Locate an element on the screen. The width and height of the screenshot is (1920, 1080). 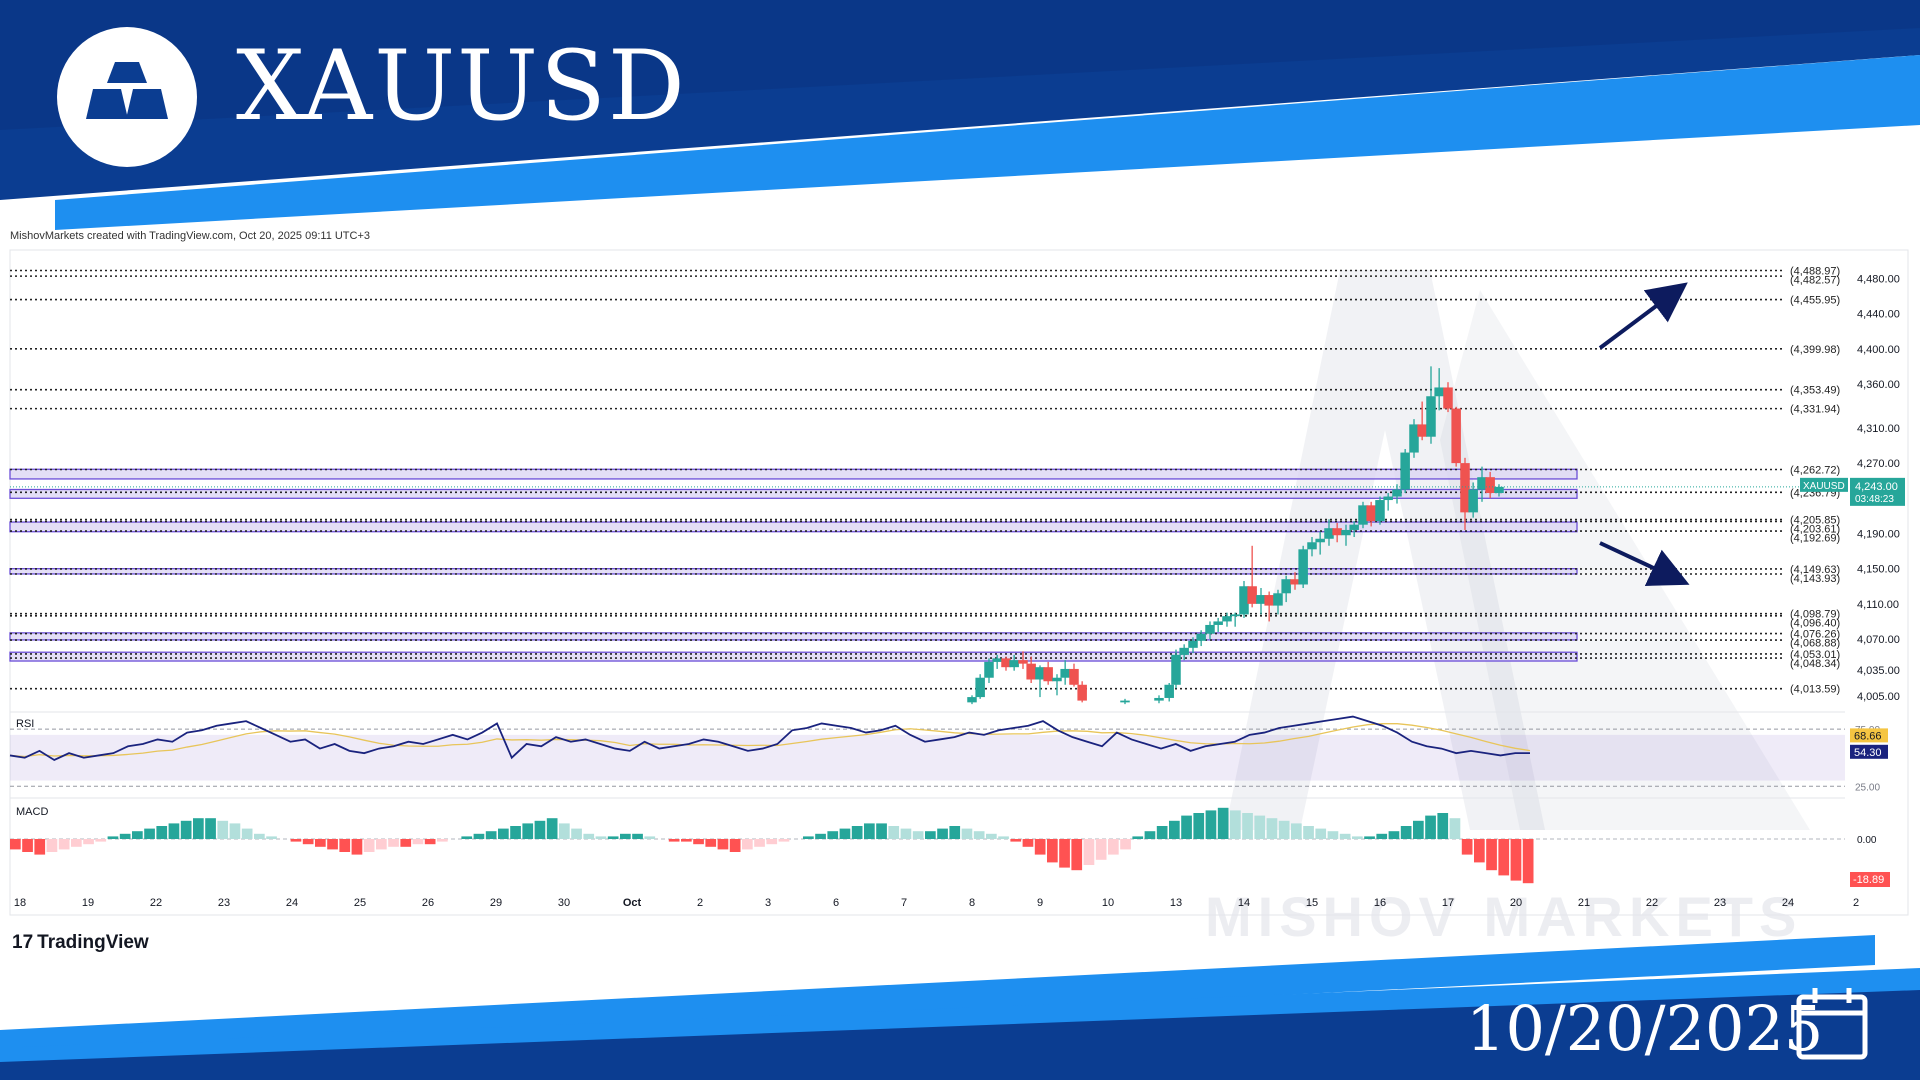
x-axis-tick-label: 2 is located at coordinates (700, 903).